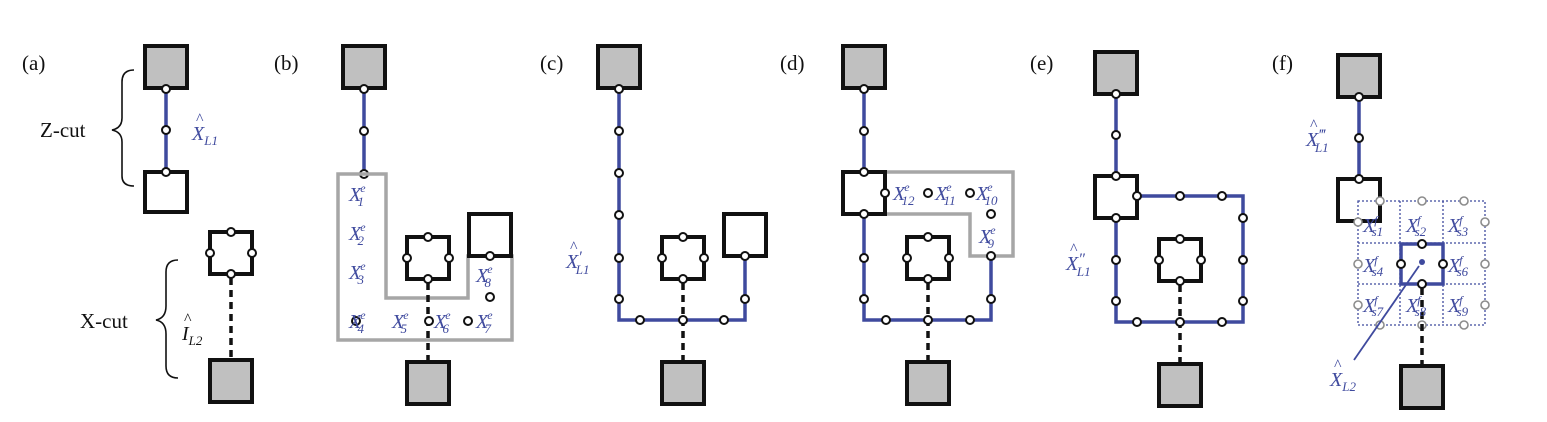 This screenshot has width=1547, height=422. What do you see at coordinates (1317, 141) in the screenshot?
I see `svg-text:X‴L1: X‴ L1` at bounding box center [1317, 141].